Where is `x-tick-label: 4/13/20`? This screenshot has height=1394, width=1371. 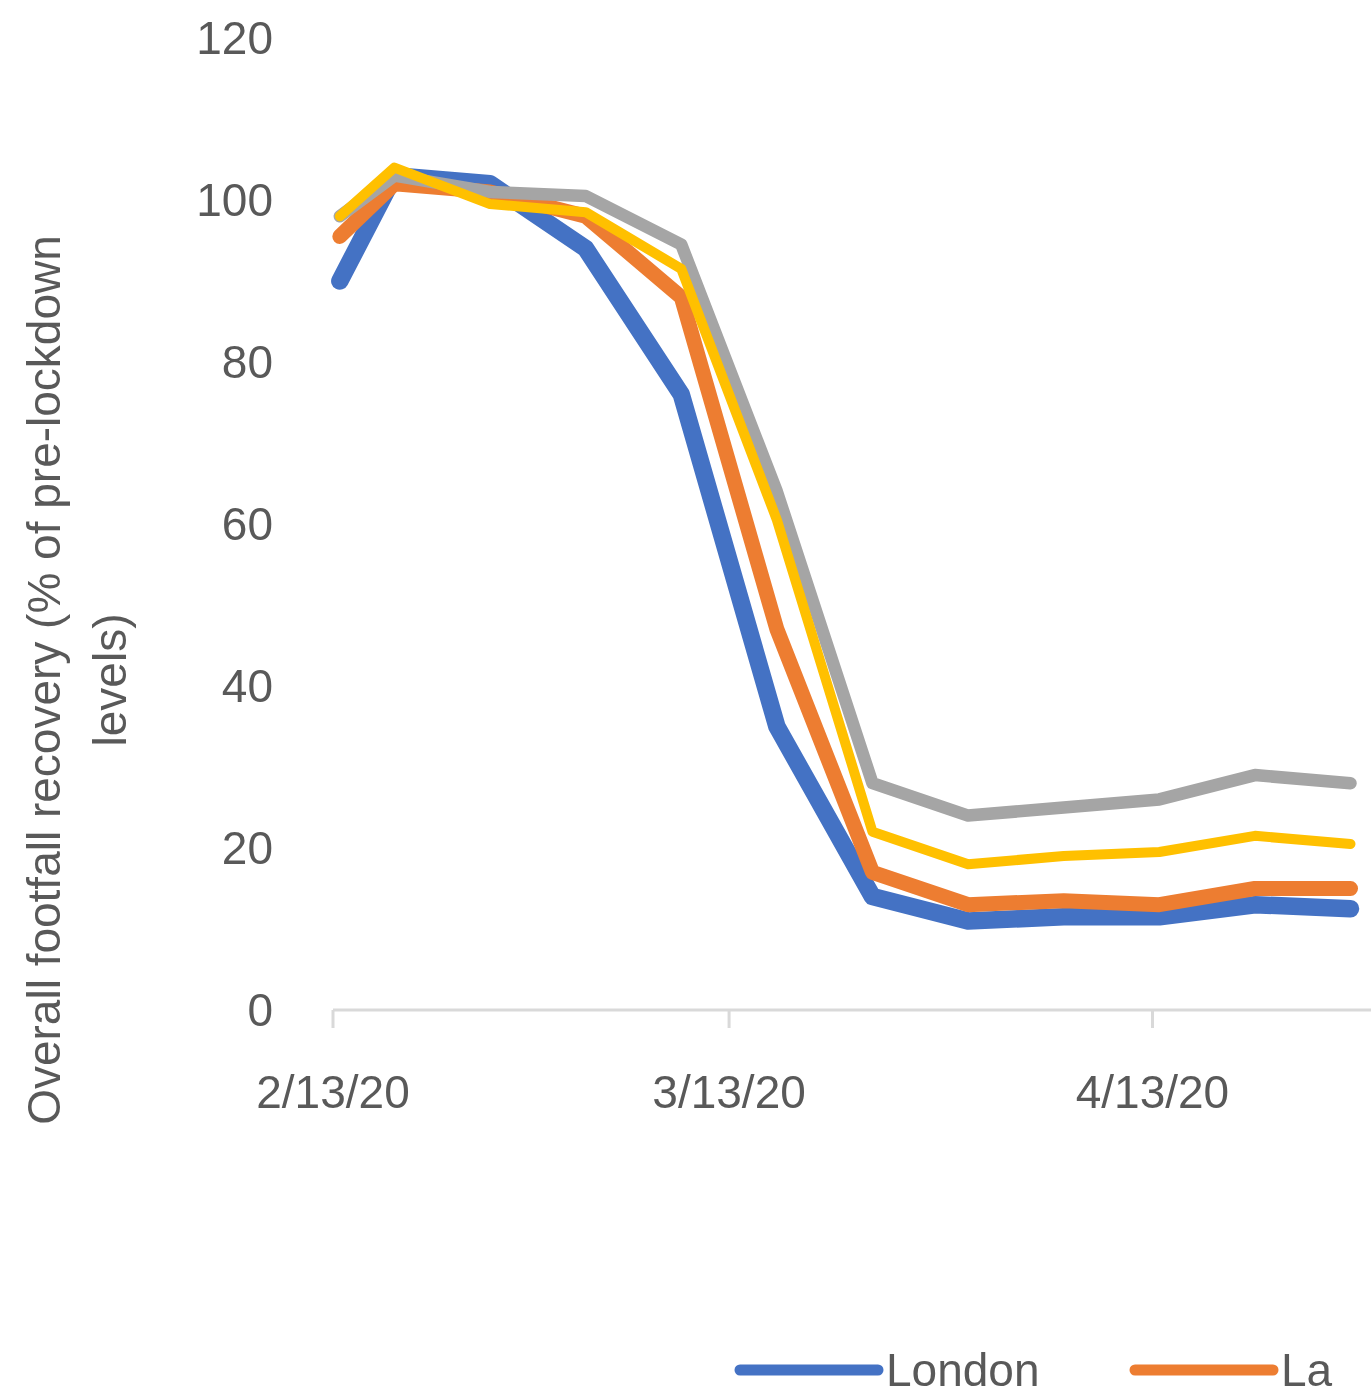 x-tick-label: 4/13/20 is located at coordinates (1152, 1092).